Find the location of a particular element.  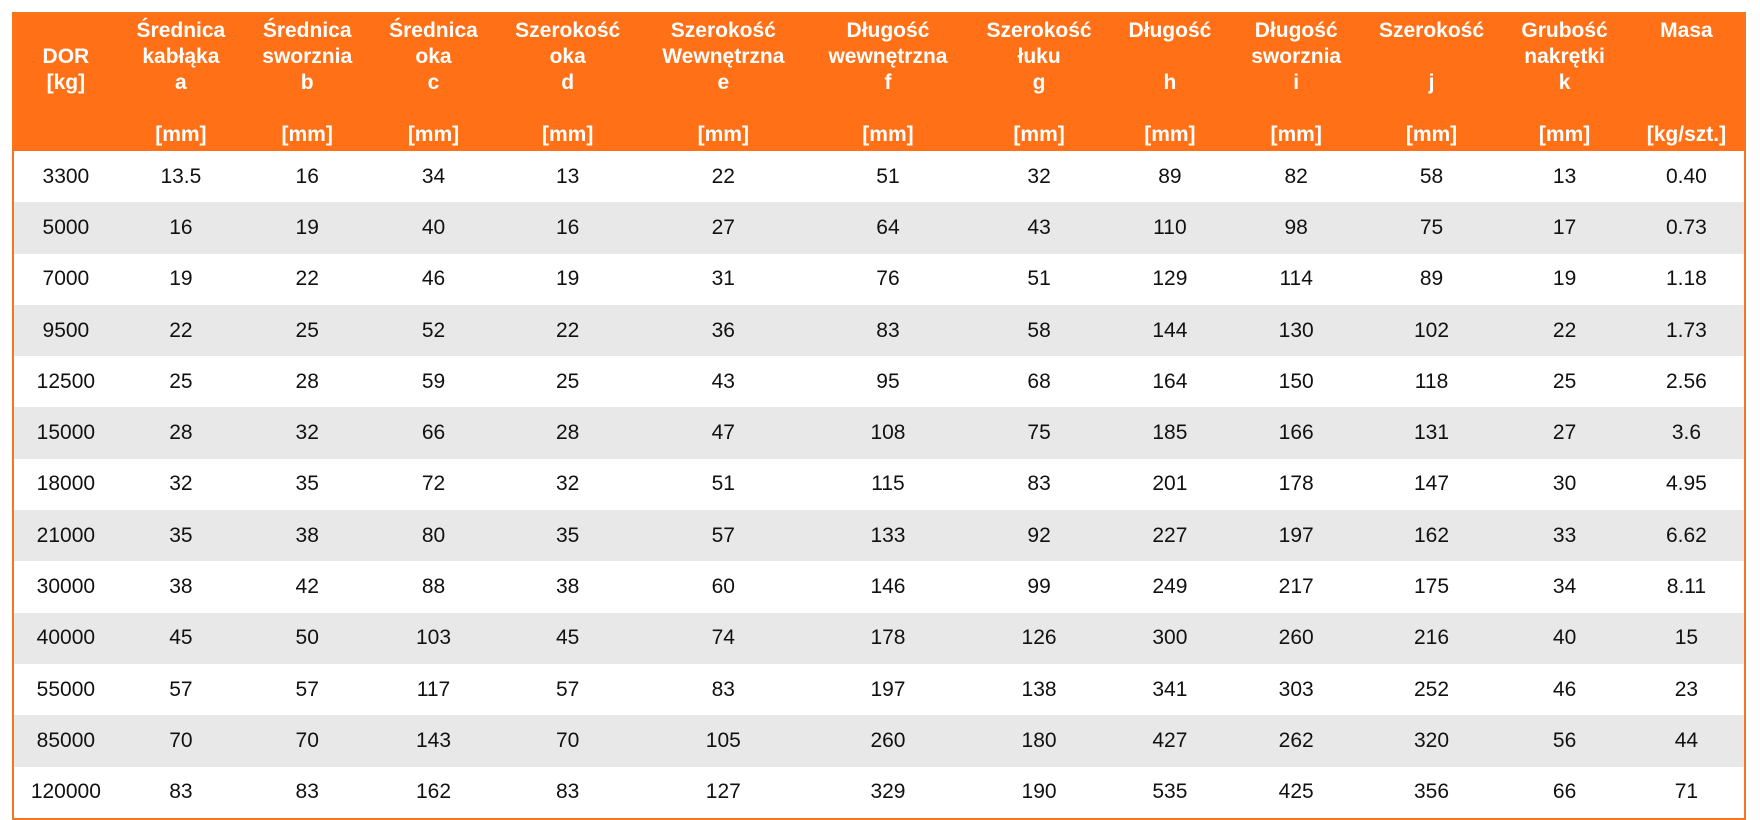

table-cell: 85000 is located at coordinates (66, 741).